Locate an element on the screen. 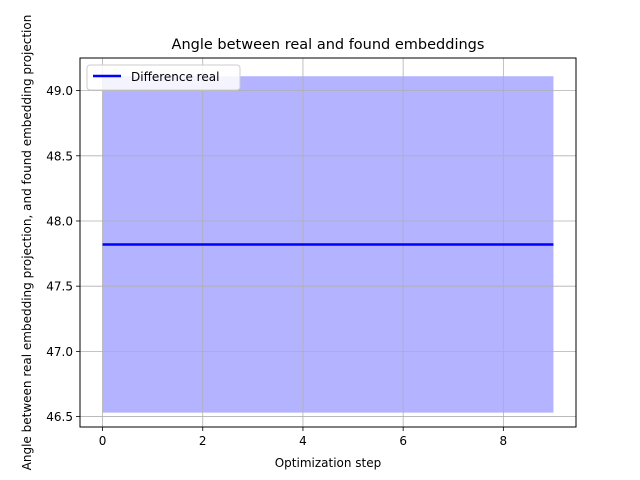 The height and width of the screenshot is (480, 640). x-tick-label: 4 is located at coordinates (303, 441).